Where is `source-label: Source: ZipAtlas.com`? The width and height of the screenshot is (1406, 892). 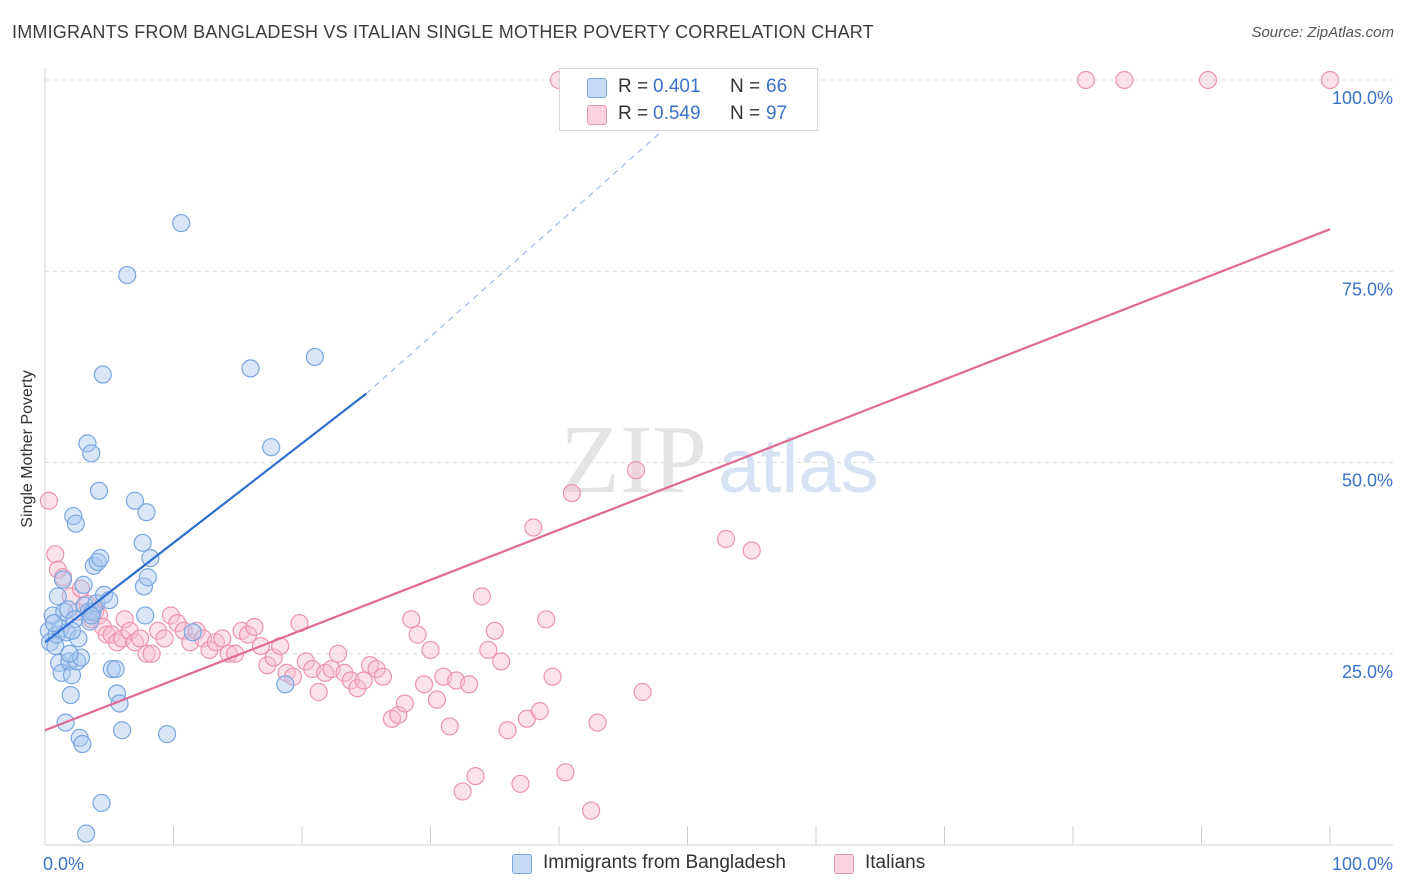 source-label: Source: ZipAtlas.com is located at coordinates (1322, 32).